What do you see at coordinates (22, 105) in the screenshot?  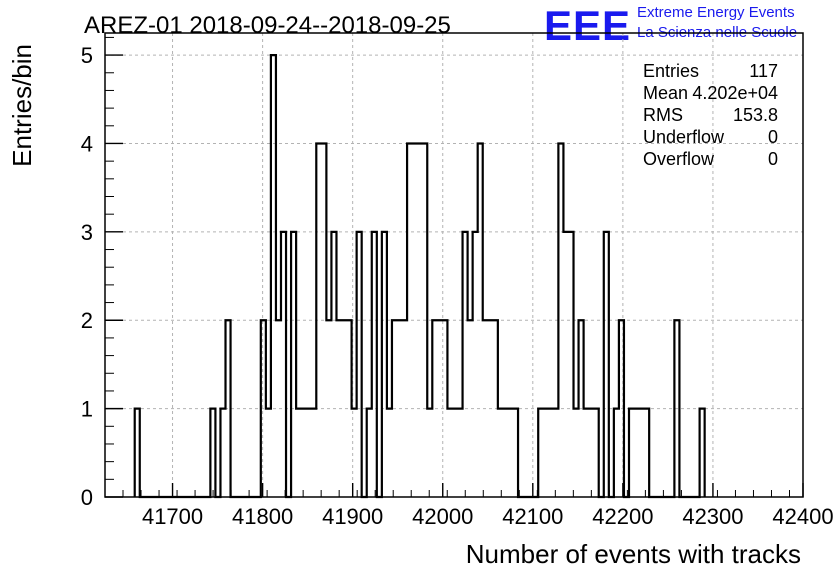 I see `y-axis-label: Entries/bin` at bounding box center [22, 105].